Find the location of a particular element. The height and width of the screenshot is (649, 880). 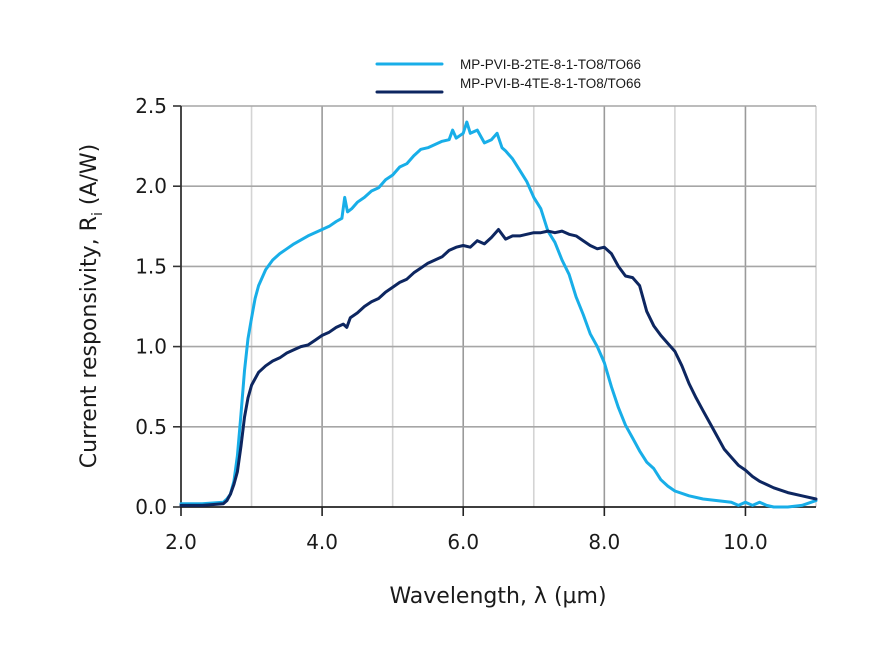

y-axis-title: Current responsivity, Ri (A/W) is located at coordinates (91, 306).